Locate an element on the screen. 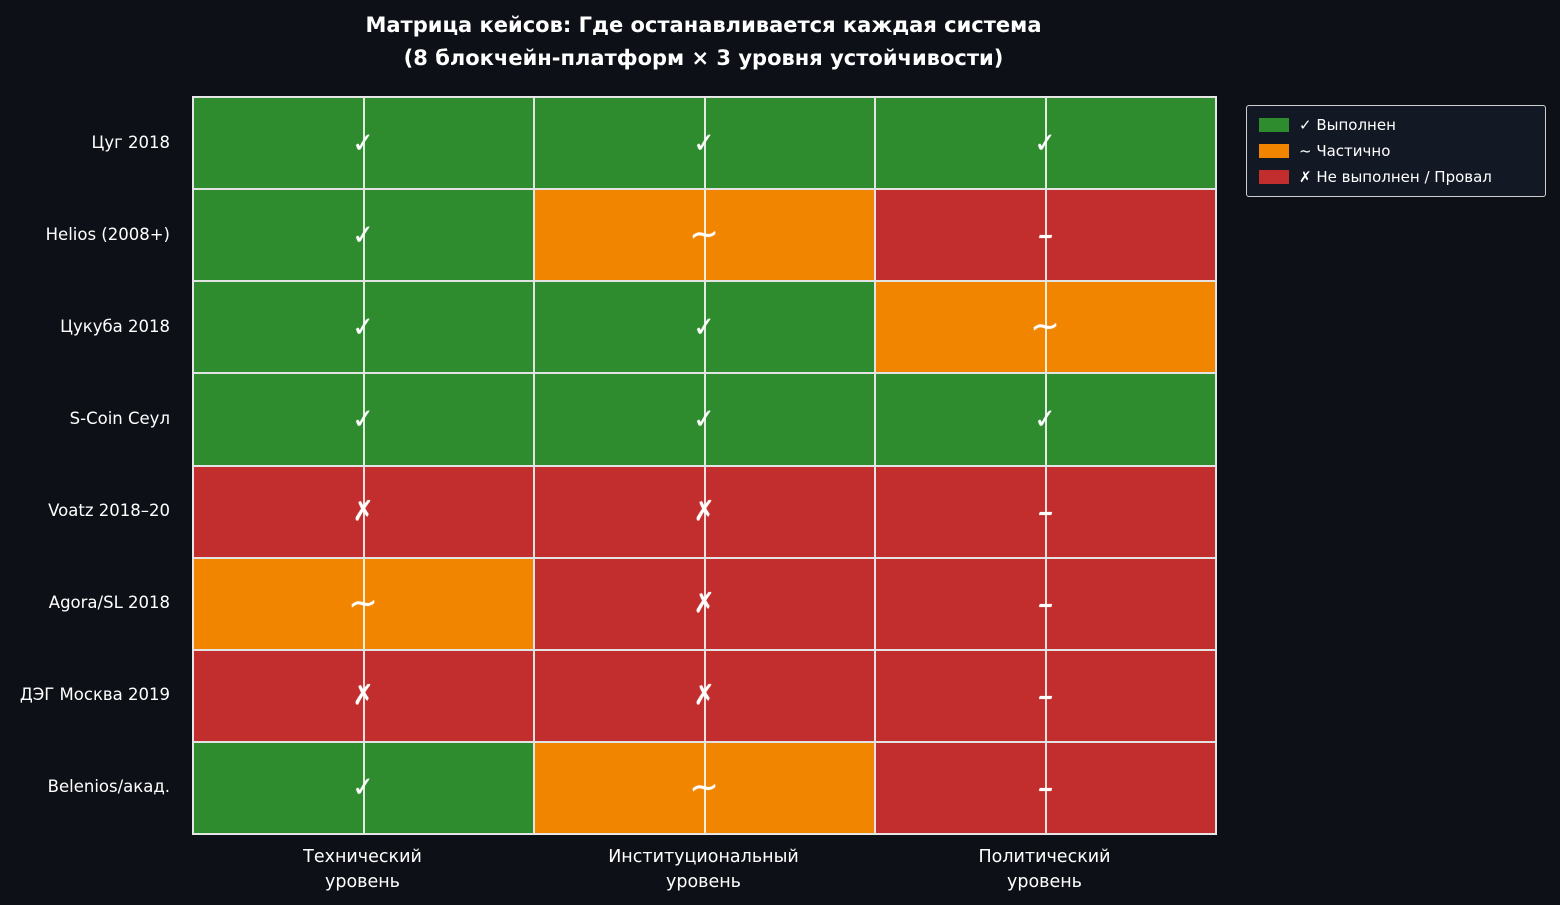 Image resolution: width=1560 pixels, height=905 pixels. row-label-1: Цуг 2018 is located at coordinates (130, 142).